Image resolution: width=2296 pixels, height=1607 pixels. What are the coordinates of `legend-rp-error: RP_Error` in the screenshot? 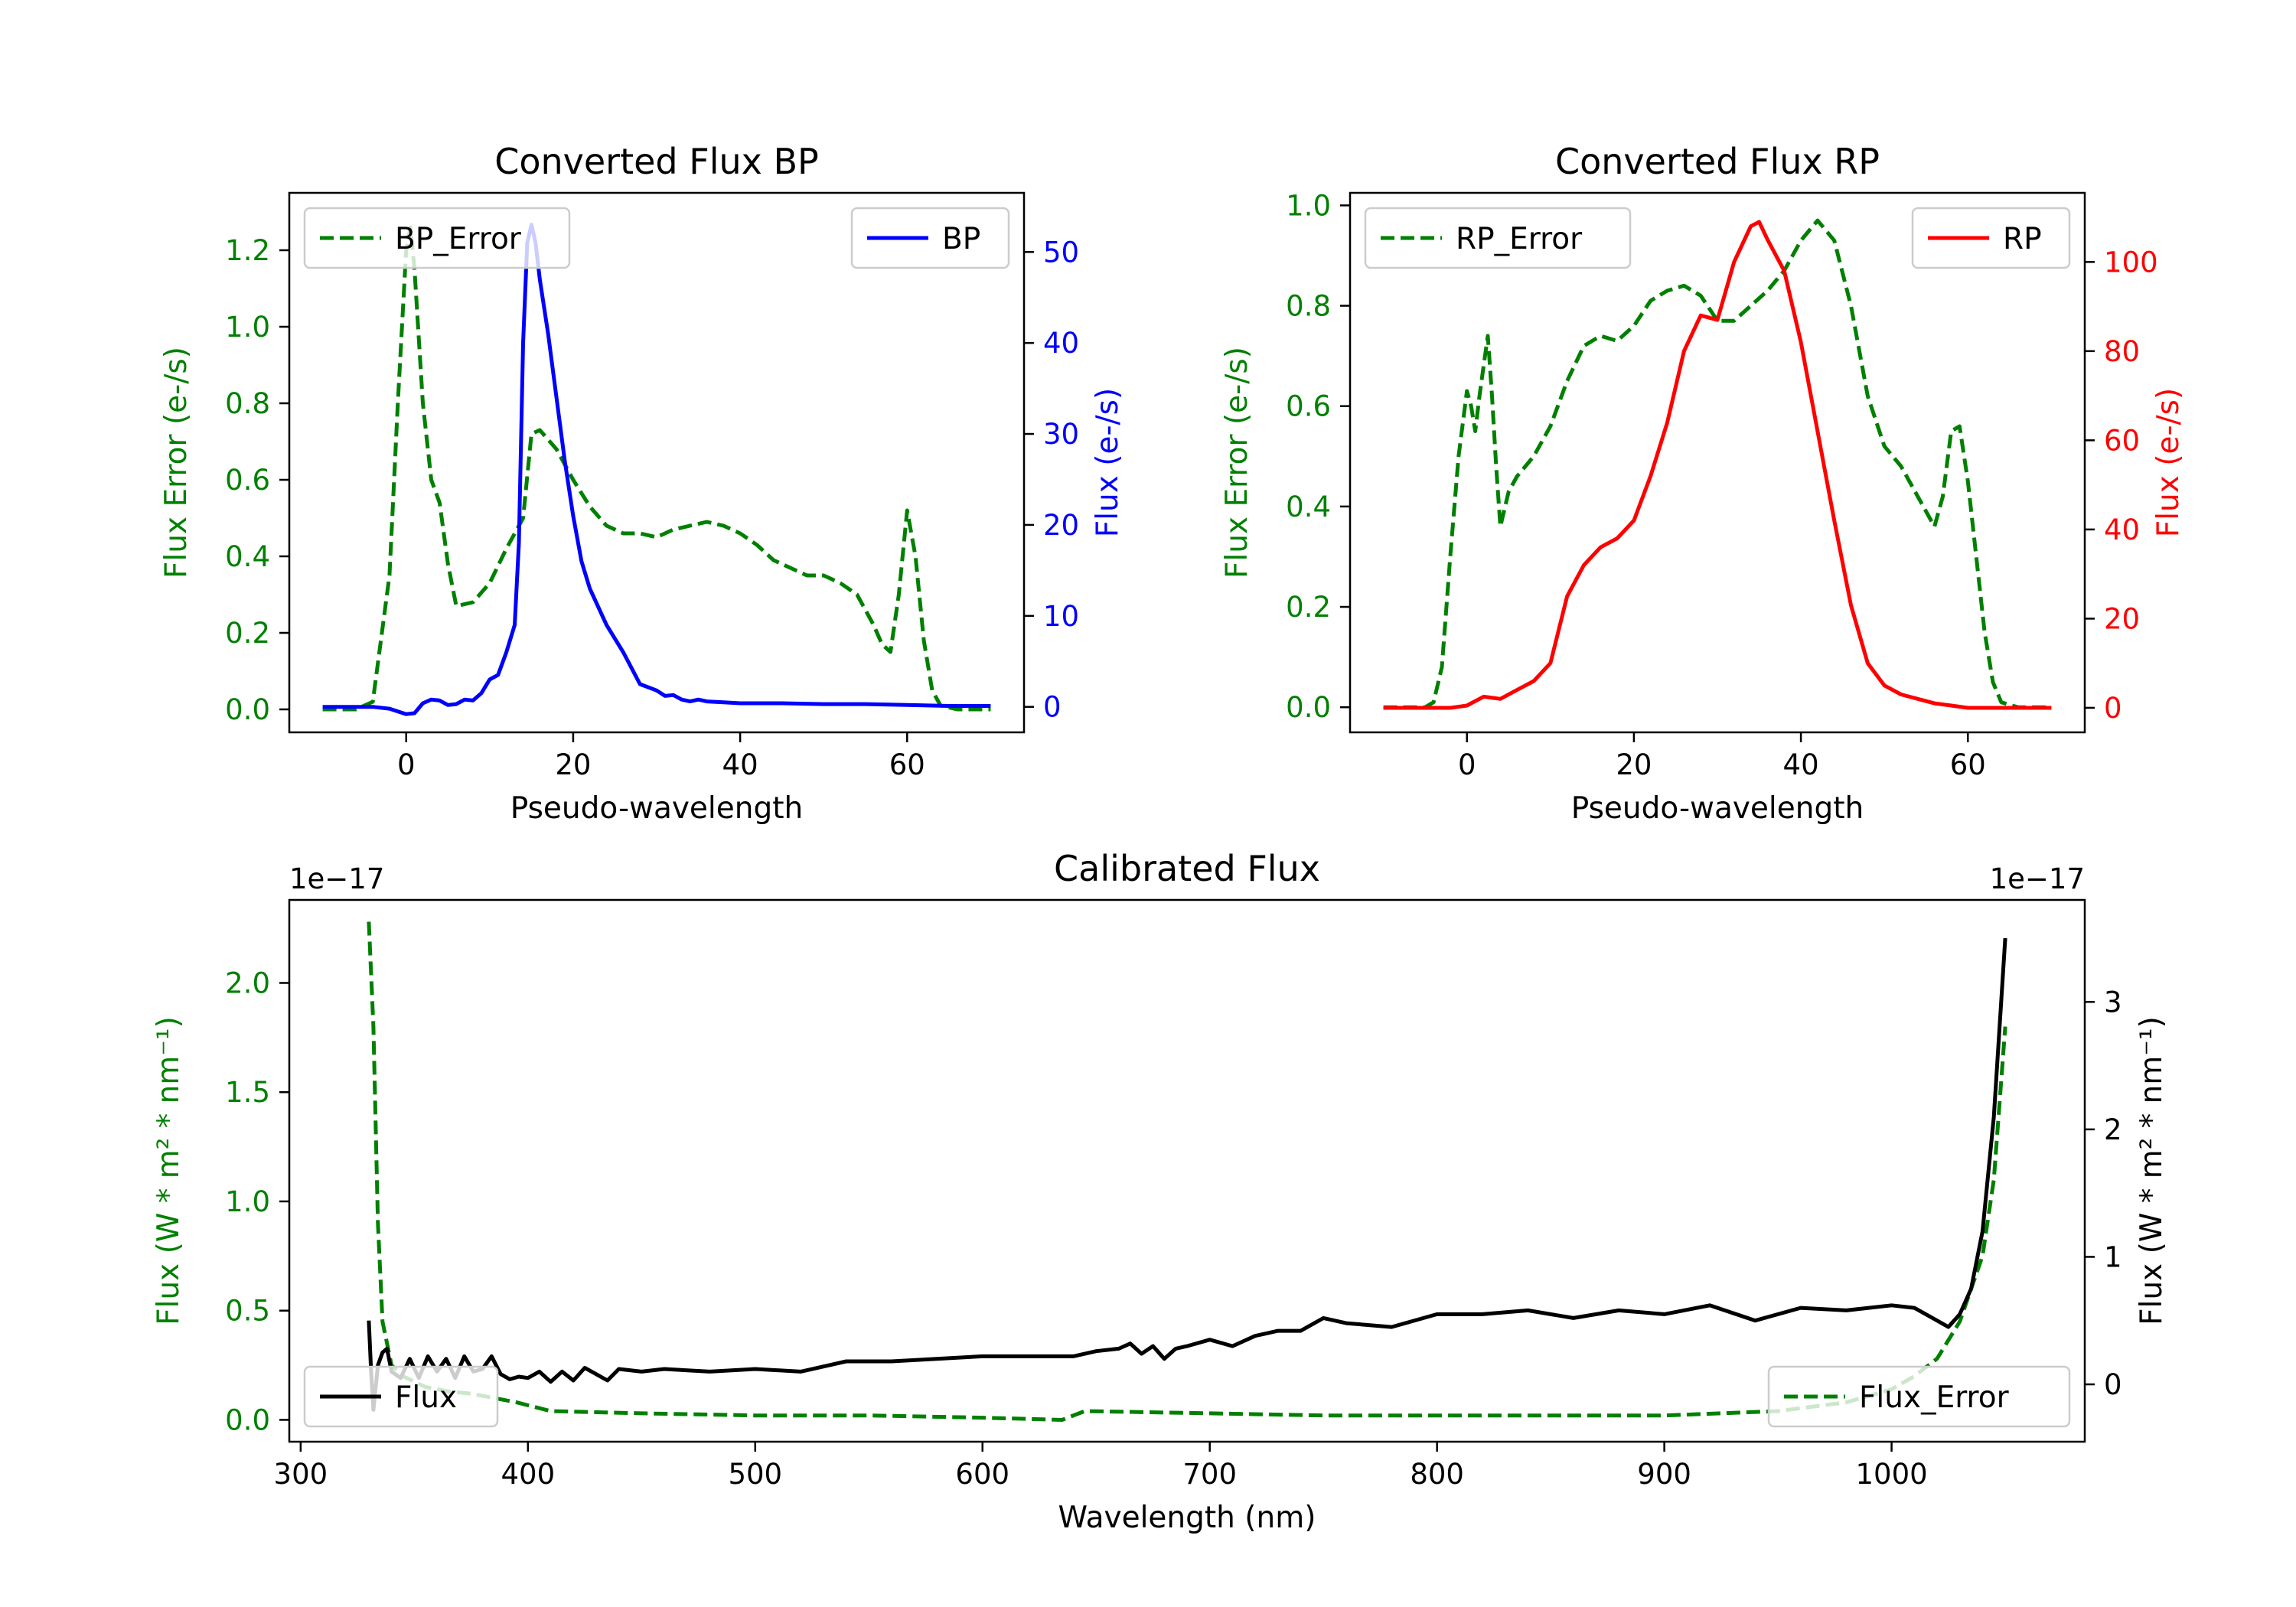 It's located at (1498, 238).